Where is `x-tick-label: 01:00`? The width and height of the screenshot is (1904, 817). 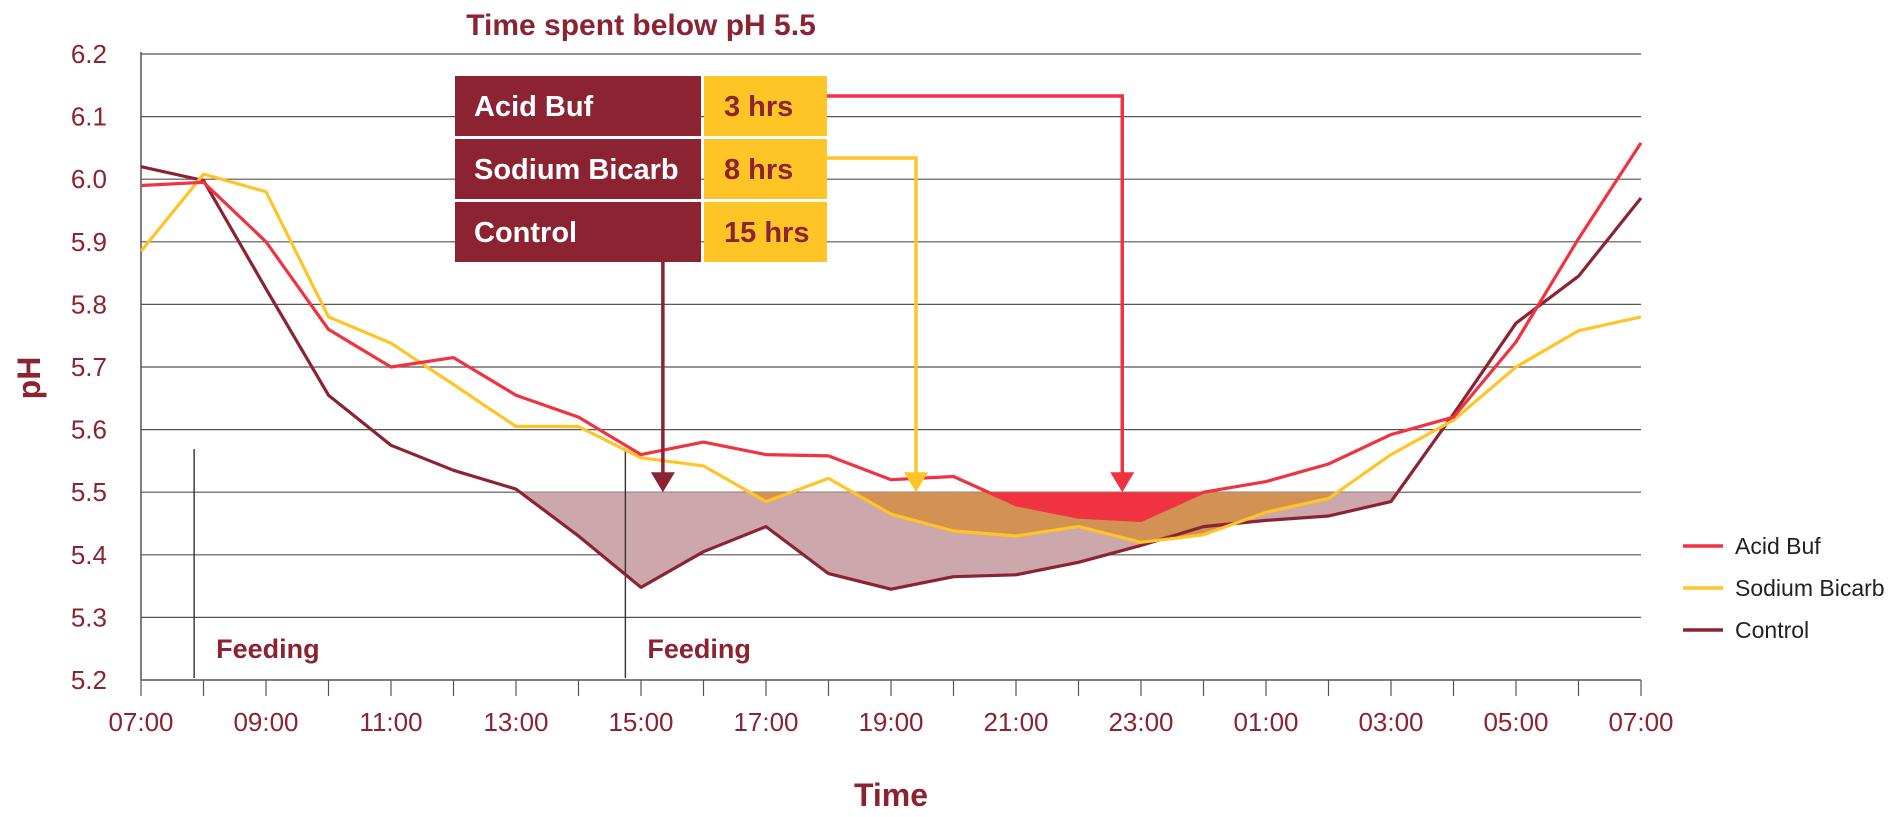
x-tick-label: 01:00 is located at coordinates (1265, 722).